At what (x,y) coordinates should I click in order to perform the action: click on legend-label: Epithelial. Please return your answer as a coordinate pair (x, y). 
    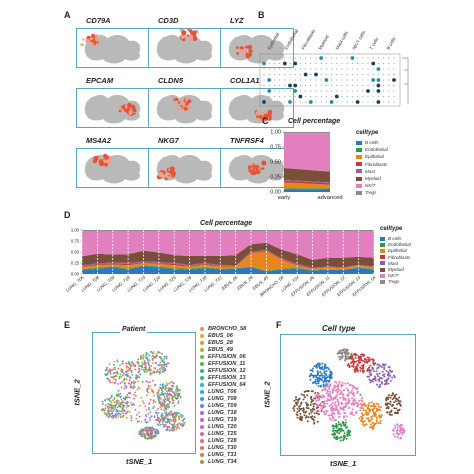
    Looking at the image, I should click on (397, 251).